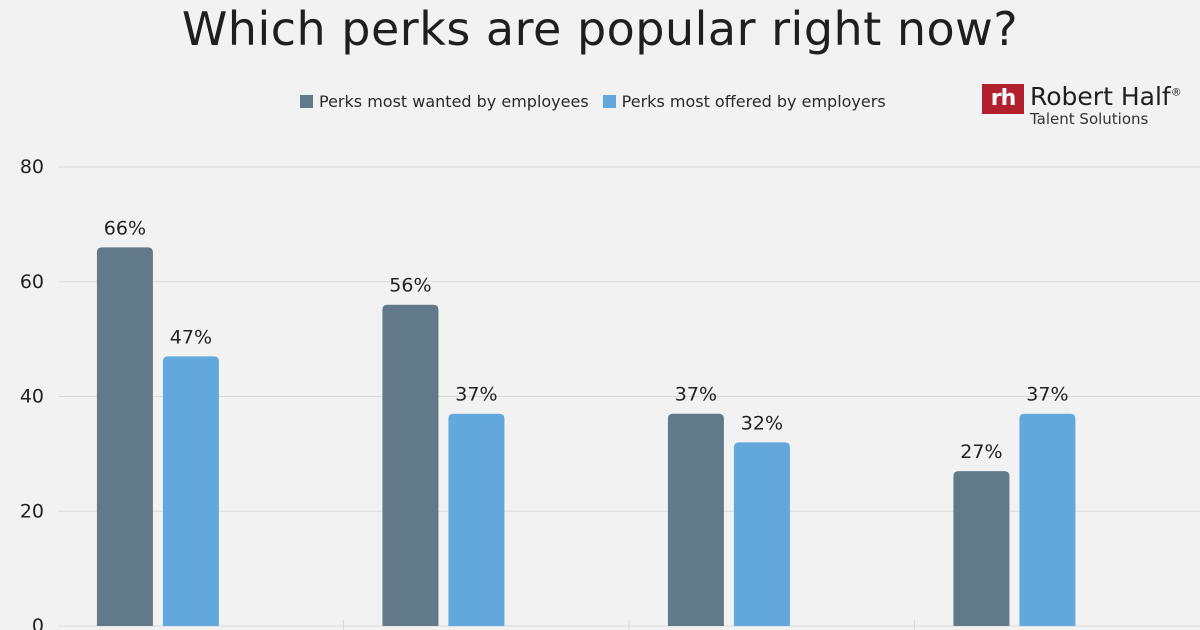  What do you see at coordinates (600, 29) in the screenshot?
I see `chart-title: Which perks are popular right now?` at bounding box center [600, 29].